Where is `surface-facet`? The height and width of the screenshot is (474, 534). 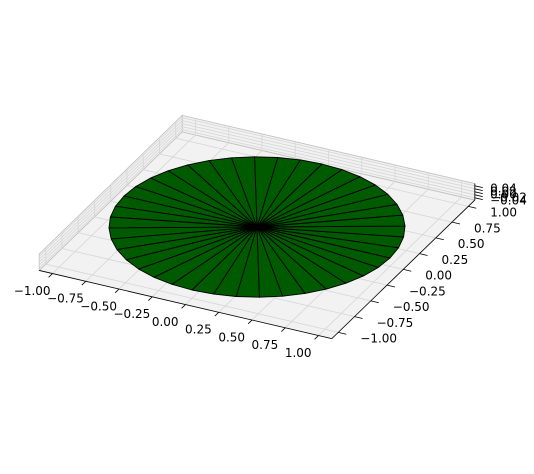 surface-facet is located at coordinates (323, 247).